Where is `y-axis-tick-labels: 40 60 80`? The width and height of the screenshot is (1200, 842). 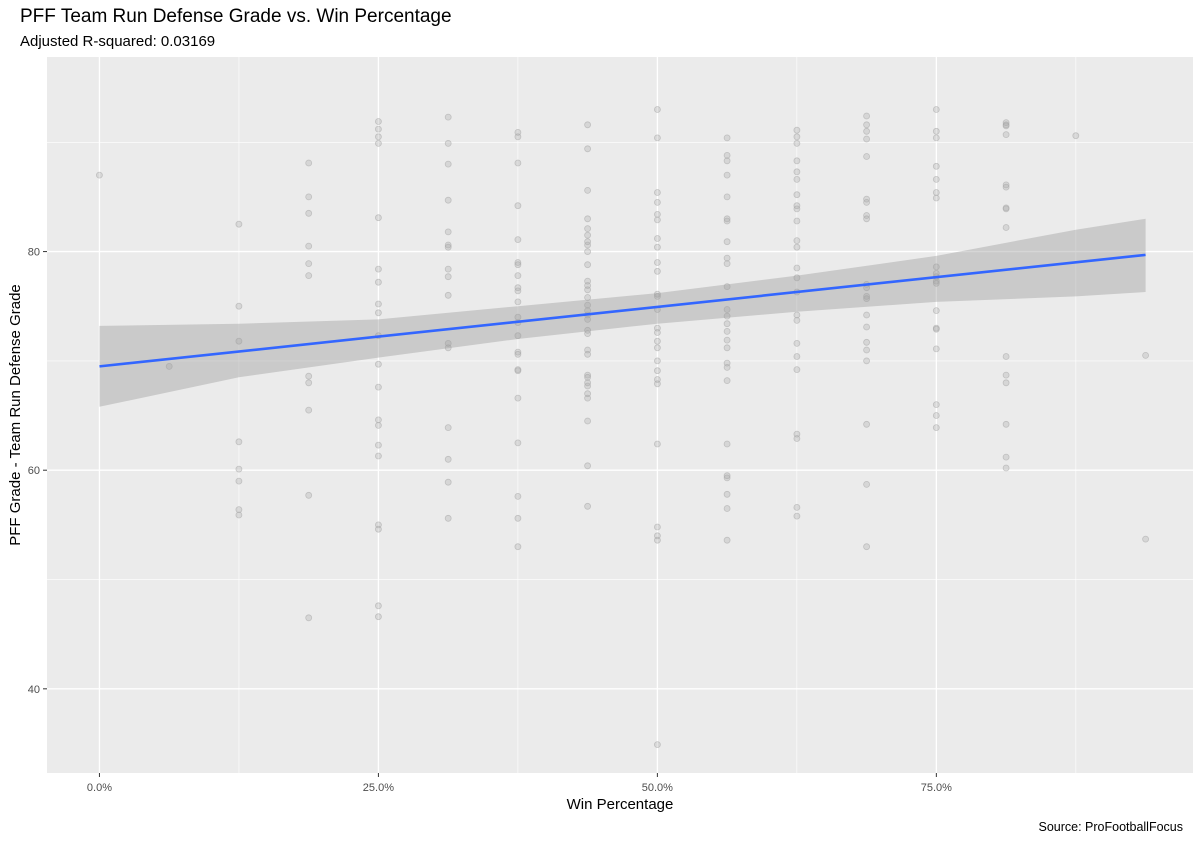 y-axis-tick-labels: 40 60 80 is located at coordinates (34, 471).